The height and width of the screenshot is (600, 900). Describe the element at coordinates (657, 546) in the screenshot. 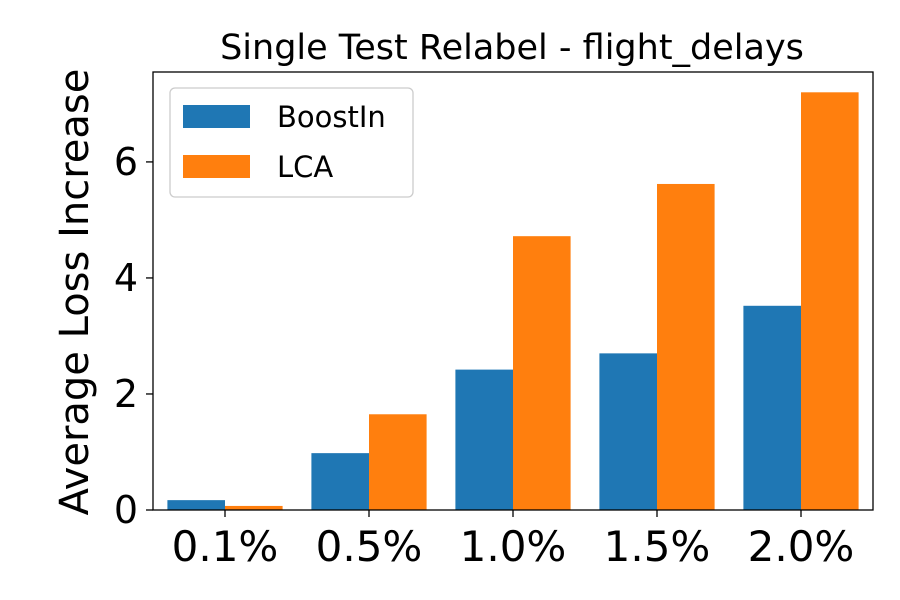

I see `x-tick-label-3: 1.5%` at that location.